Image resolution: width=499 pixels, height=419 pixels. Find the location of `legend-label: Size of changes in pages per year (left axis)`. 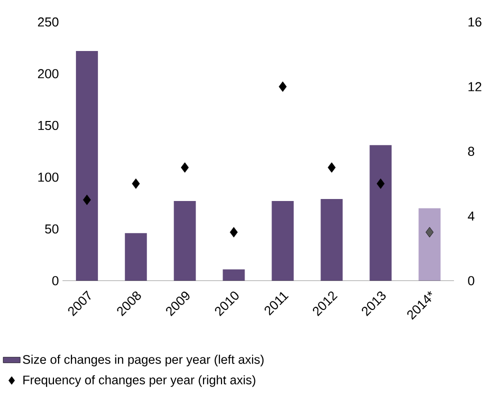

legend-label: Size of changes in pages per year (left axis) is located at coordinates (143, 360).